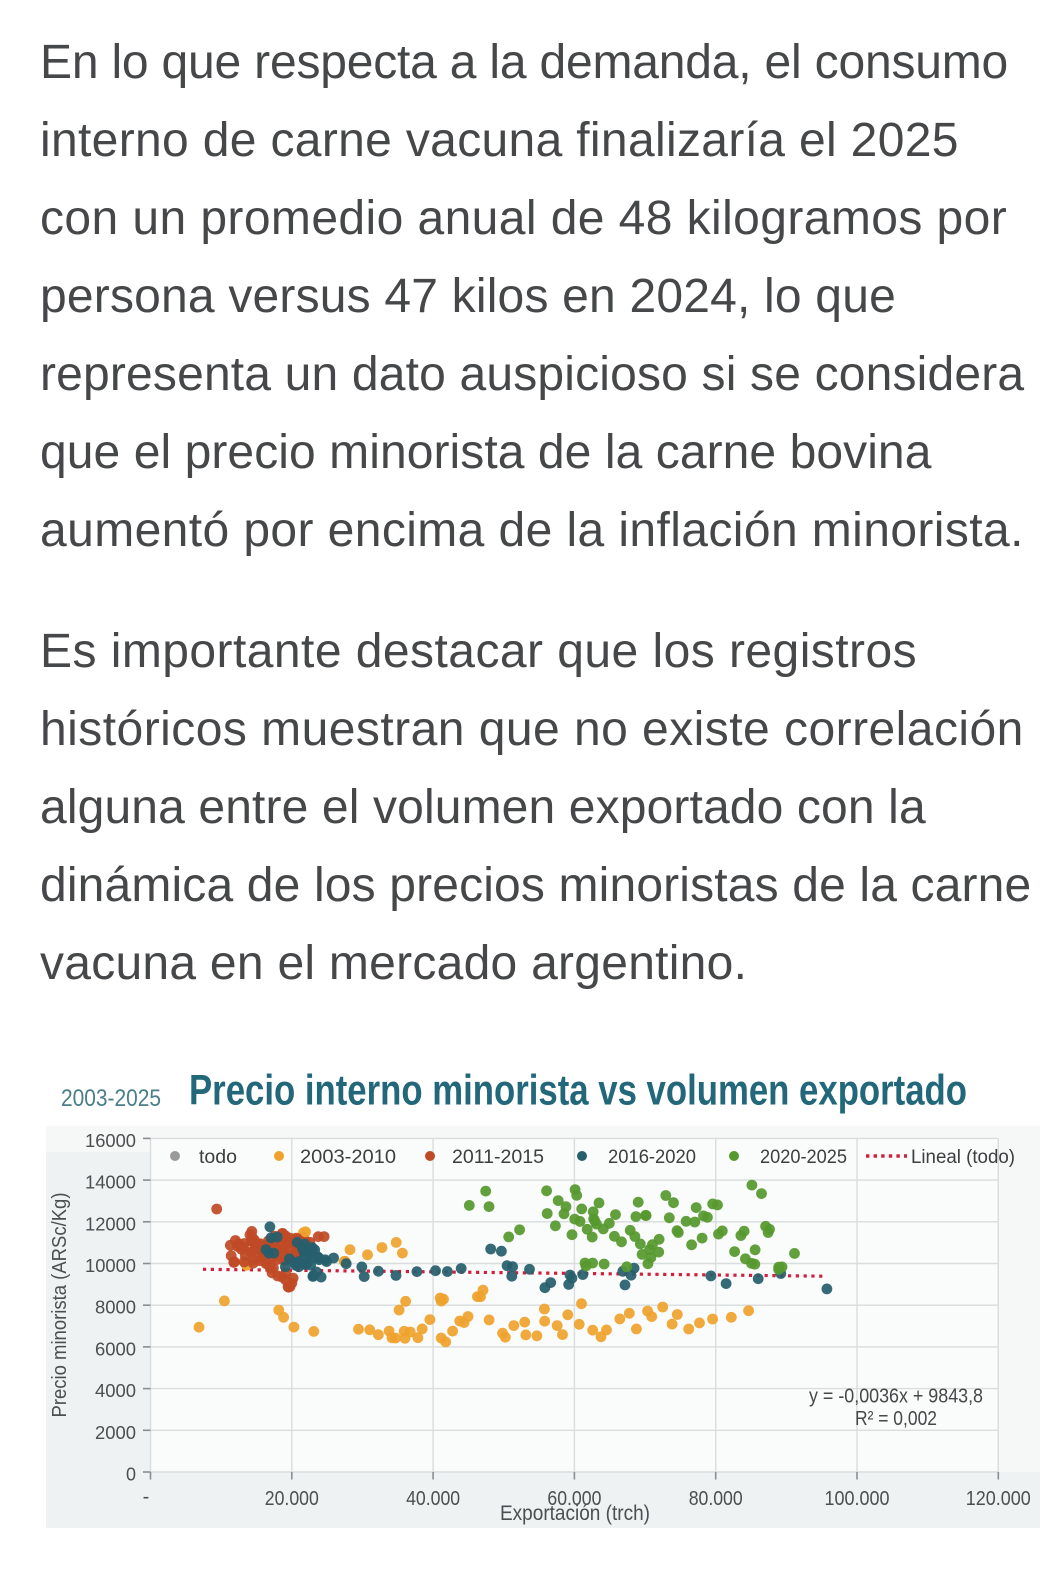  I want to click on svg-text: 8000, so click(115, 1307).